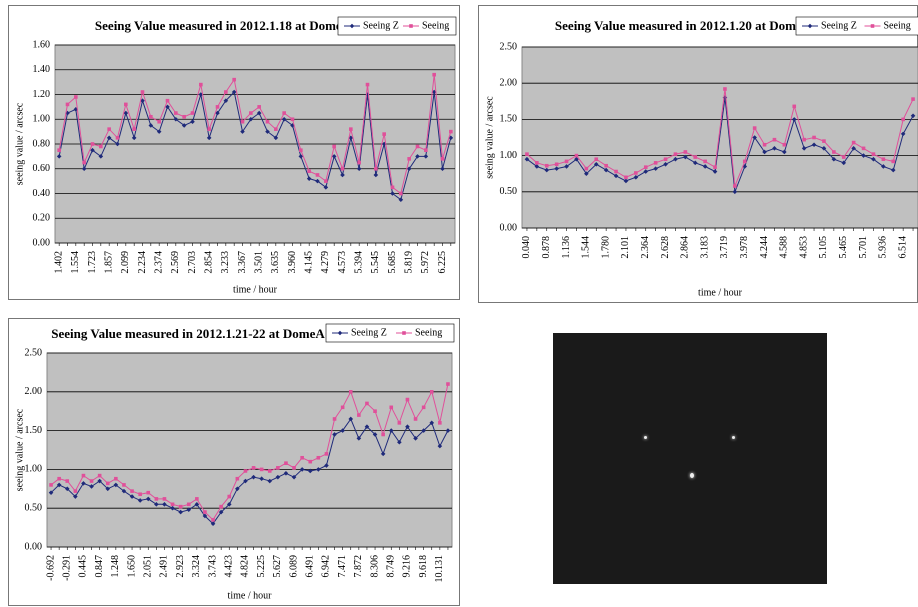 This screenshot has height=607, width=918. What do you see at coordinates (509, 191) in the screenshot?
I see `y-tick-label: 0.50` at bounding box center [509, 191].